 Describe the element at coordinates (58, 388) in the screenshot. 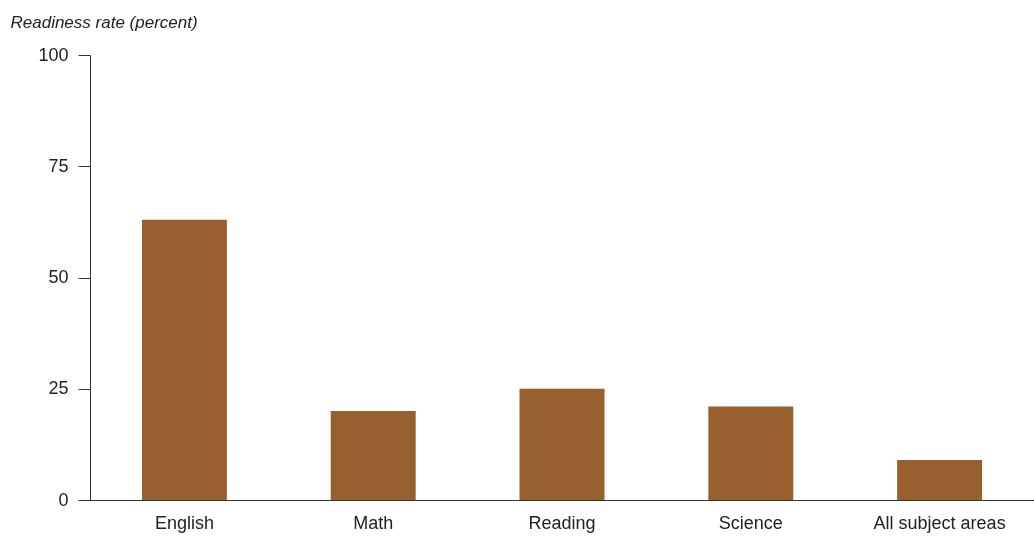

I see `y-tick-label: 25` at that location.